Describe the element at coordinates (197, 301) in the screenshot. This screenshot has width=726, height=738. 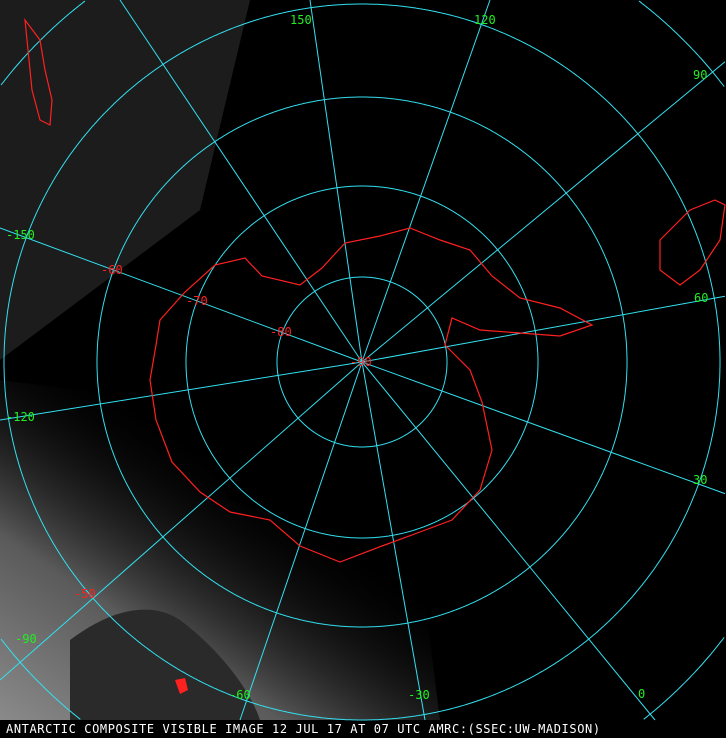
I see `lat-label-minus-70: -70` at that location.